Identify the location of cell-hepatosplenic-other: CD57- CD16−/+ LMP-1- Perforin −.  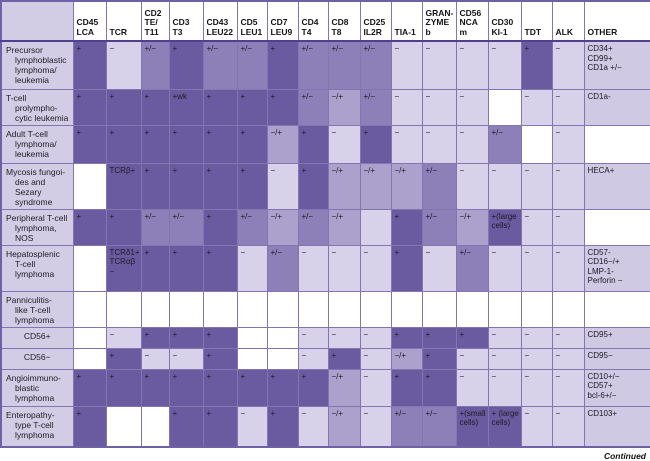
(616, 268).